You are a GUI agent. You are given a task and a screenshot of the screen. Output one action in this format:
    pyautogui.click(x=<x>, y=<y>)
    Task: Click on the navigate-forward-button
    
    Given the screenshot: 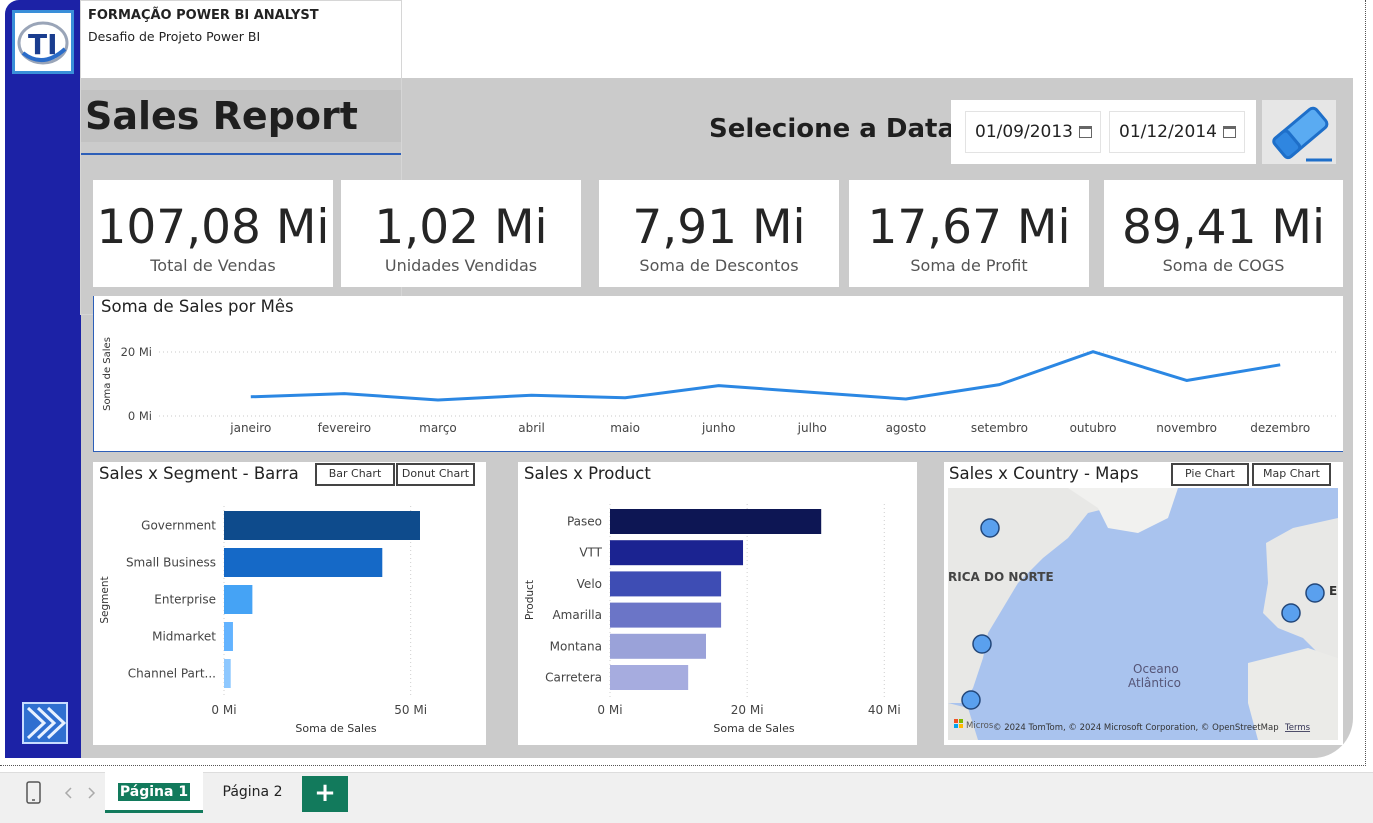 What is the action you would take?
    pyautogui.click(x=45, y=723)
    